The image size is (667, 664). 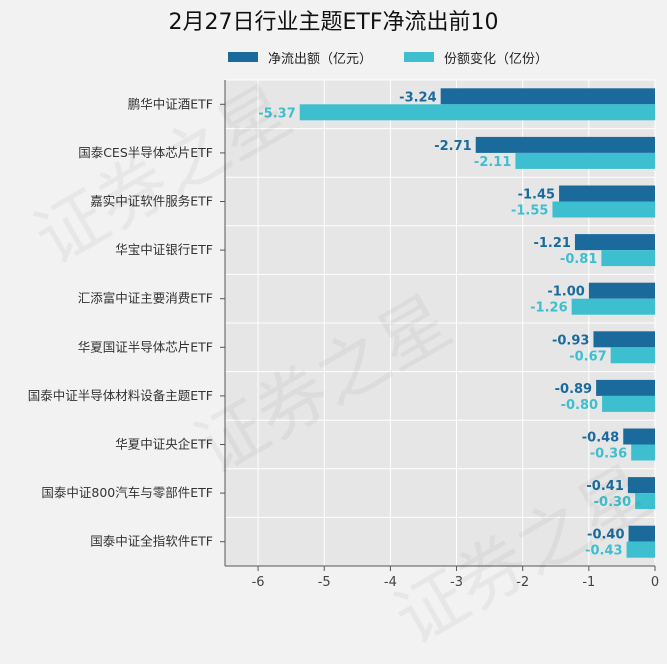 What do you see at coordinates (522, 582) in the screenshot?
I see `x-tick-label: -2` at bounding box center [522, 582].